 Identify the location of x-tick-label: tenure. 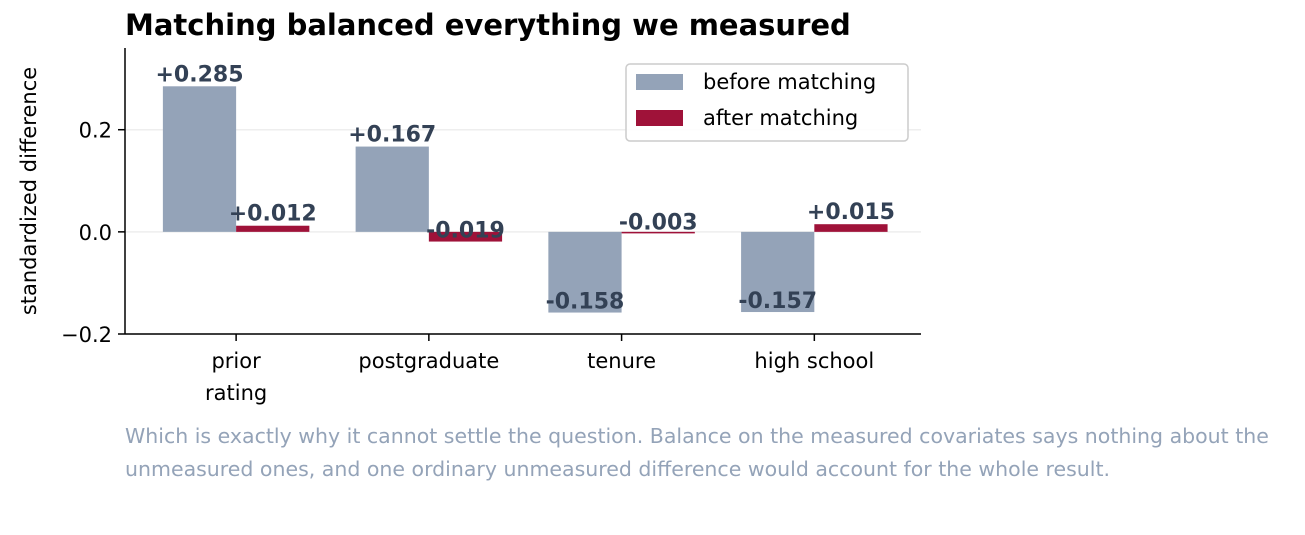
(621, 361).